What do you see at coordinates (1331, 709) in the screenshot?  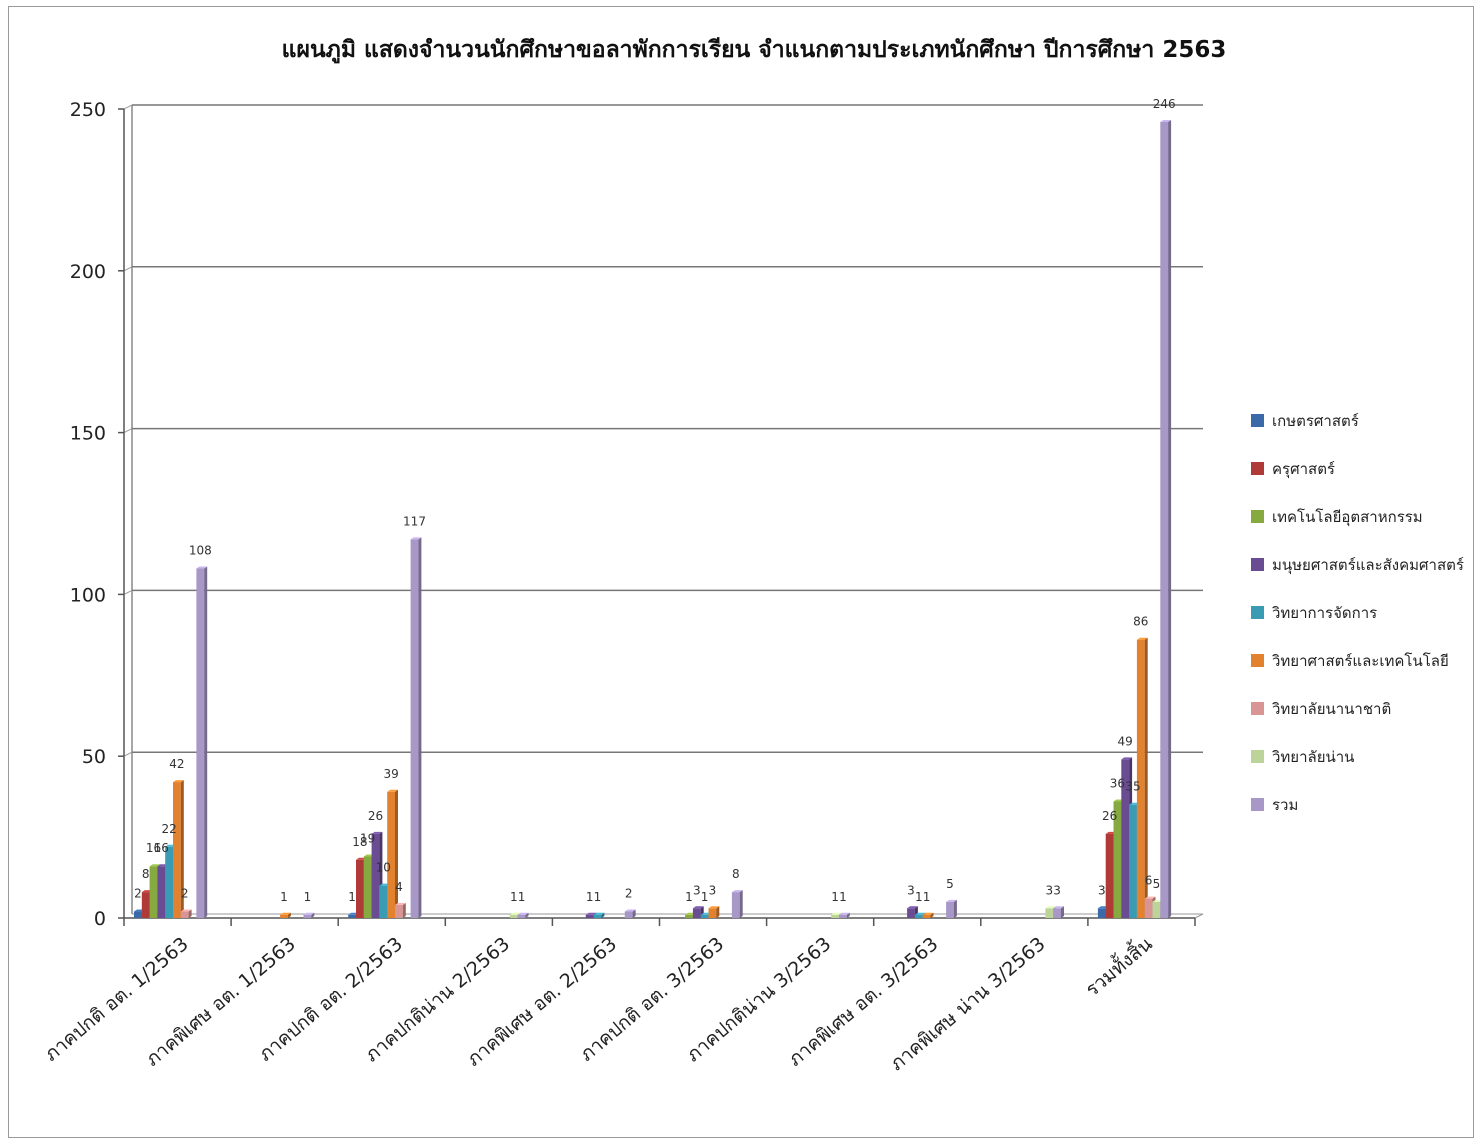 I see `legend-label: วิทยาลัยนานาชาติ` at bounding box center [1331, 709].